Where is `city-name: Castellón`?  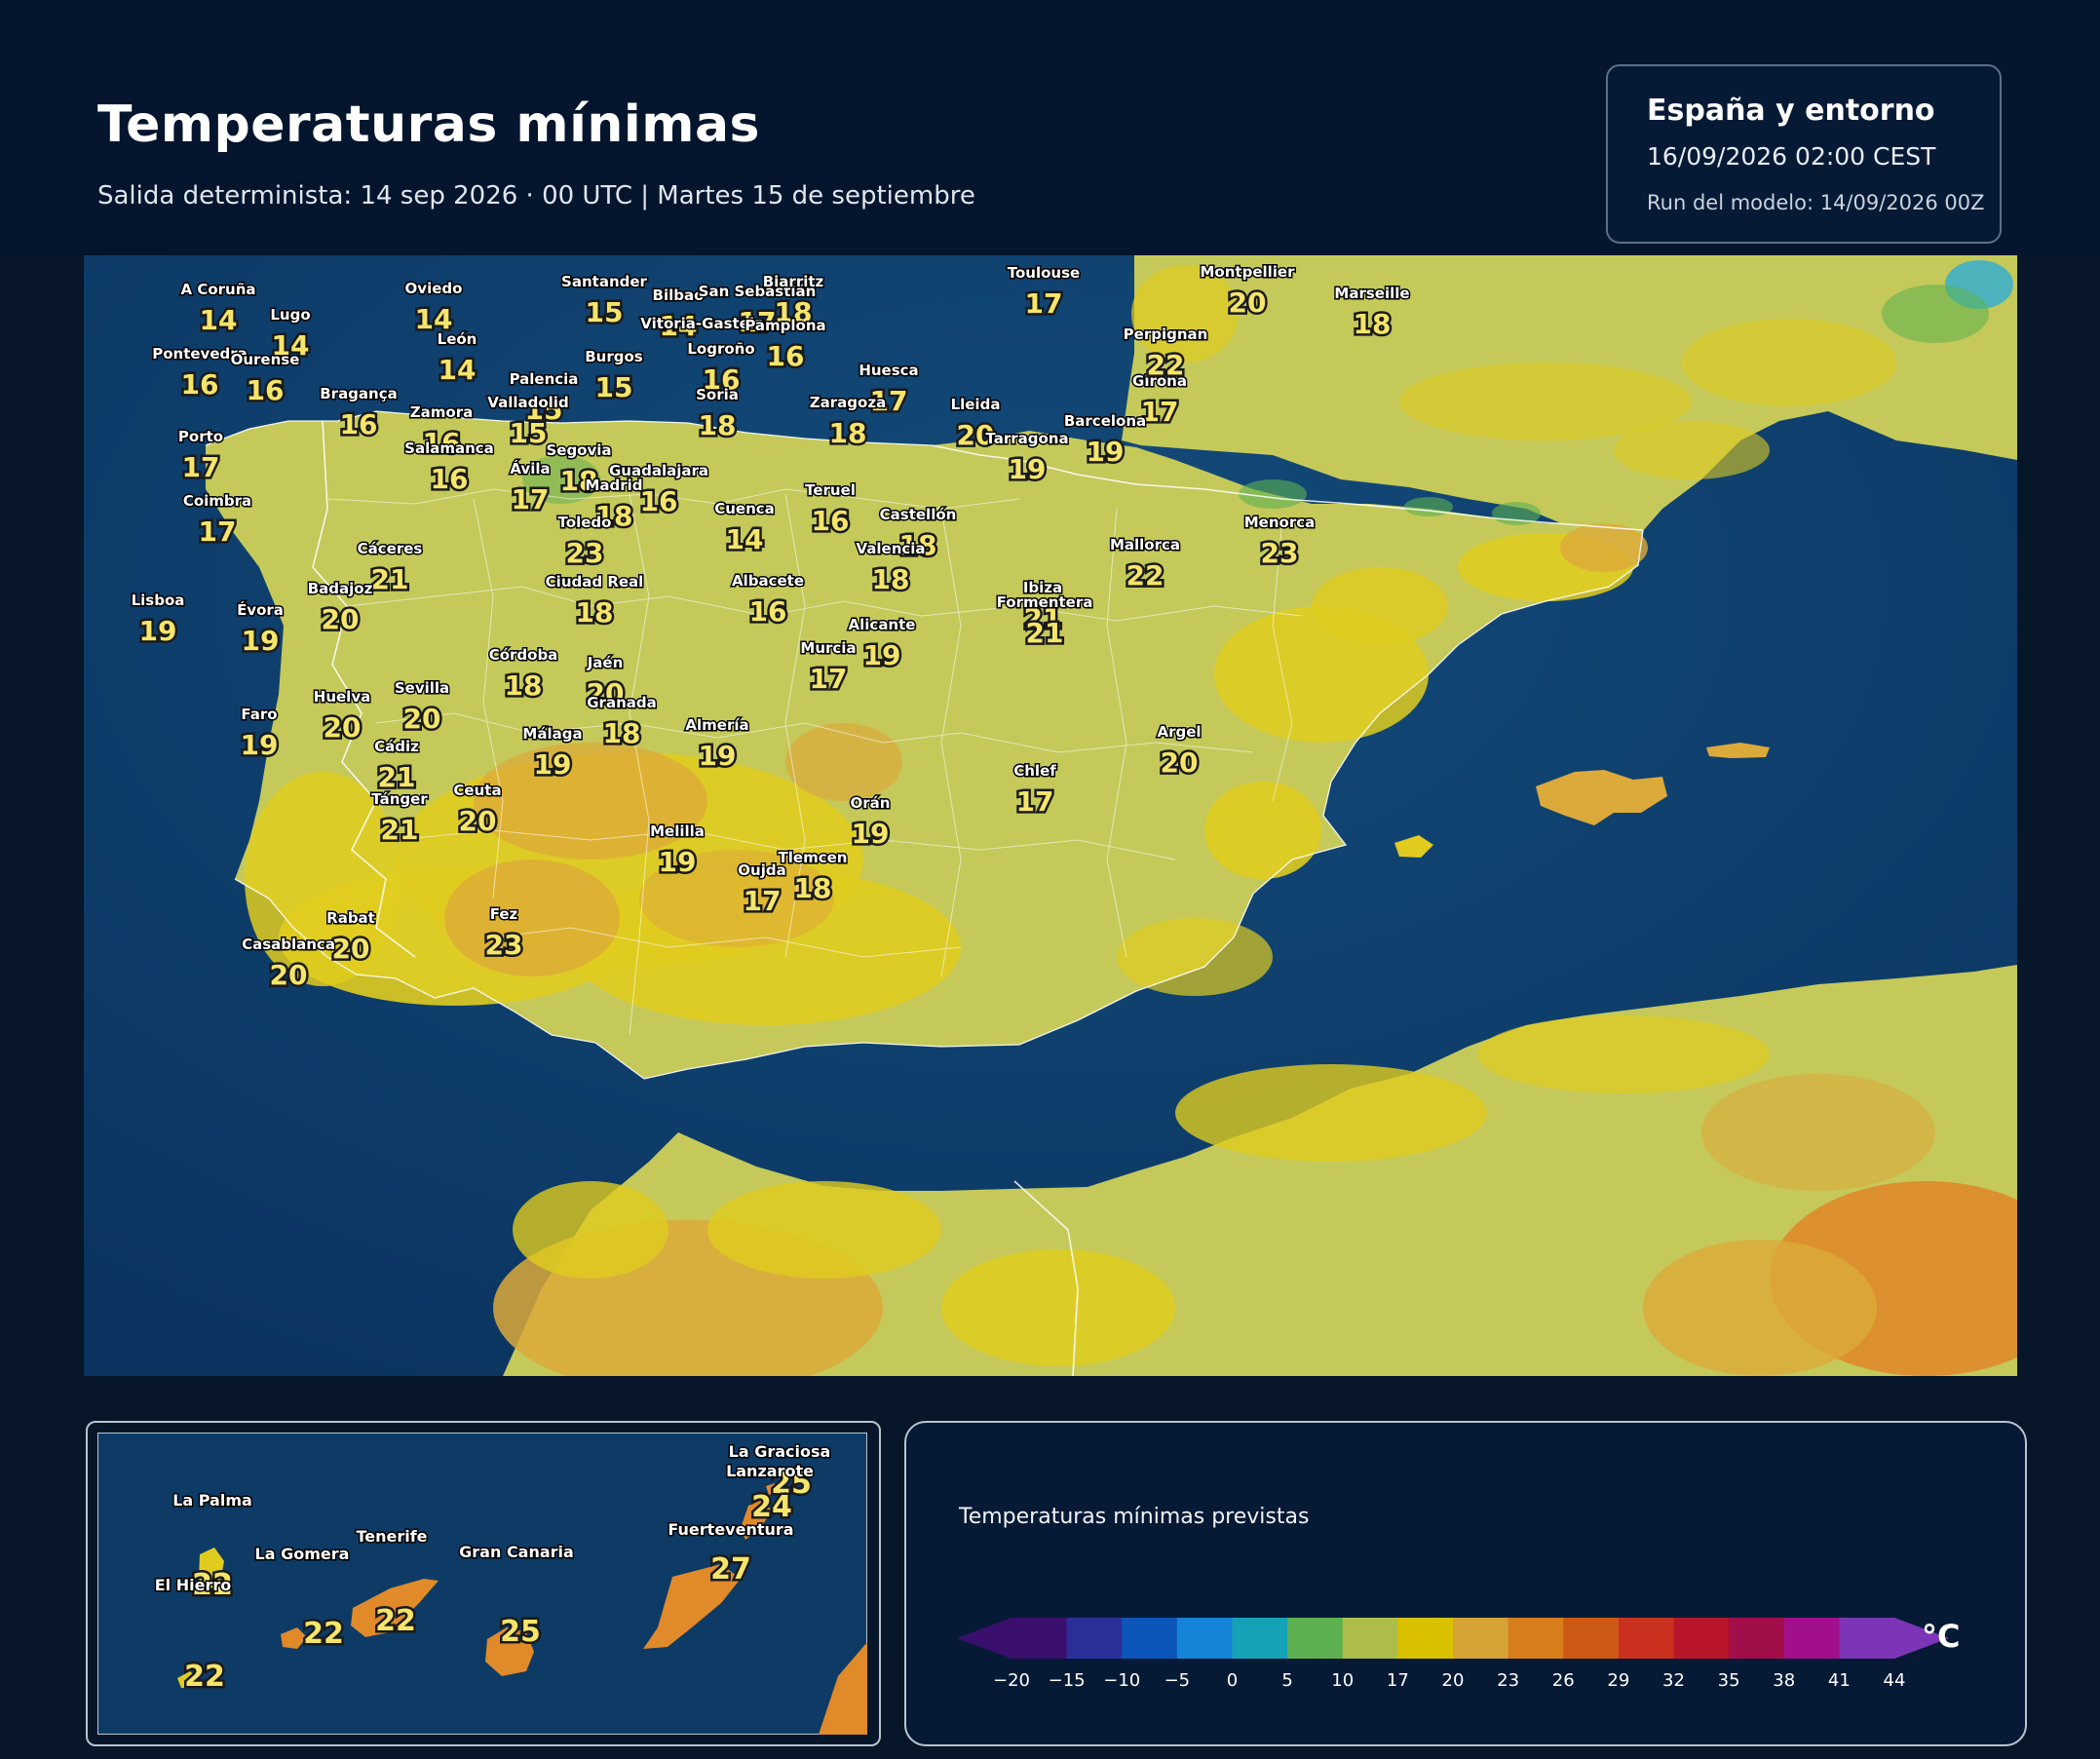 city-name: Castellón is located at coordinates (918, 515).